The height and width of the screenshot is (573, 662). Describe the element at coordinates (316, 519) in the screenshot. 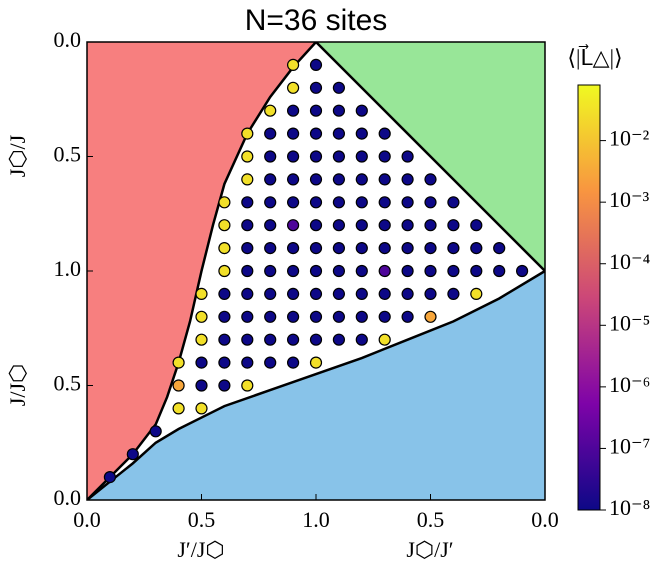

I see `x-tick-label: 1.0` at that location.